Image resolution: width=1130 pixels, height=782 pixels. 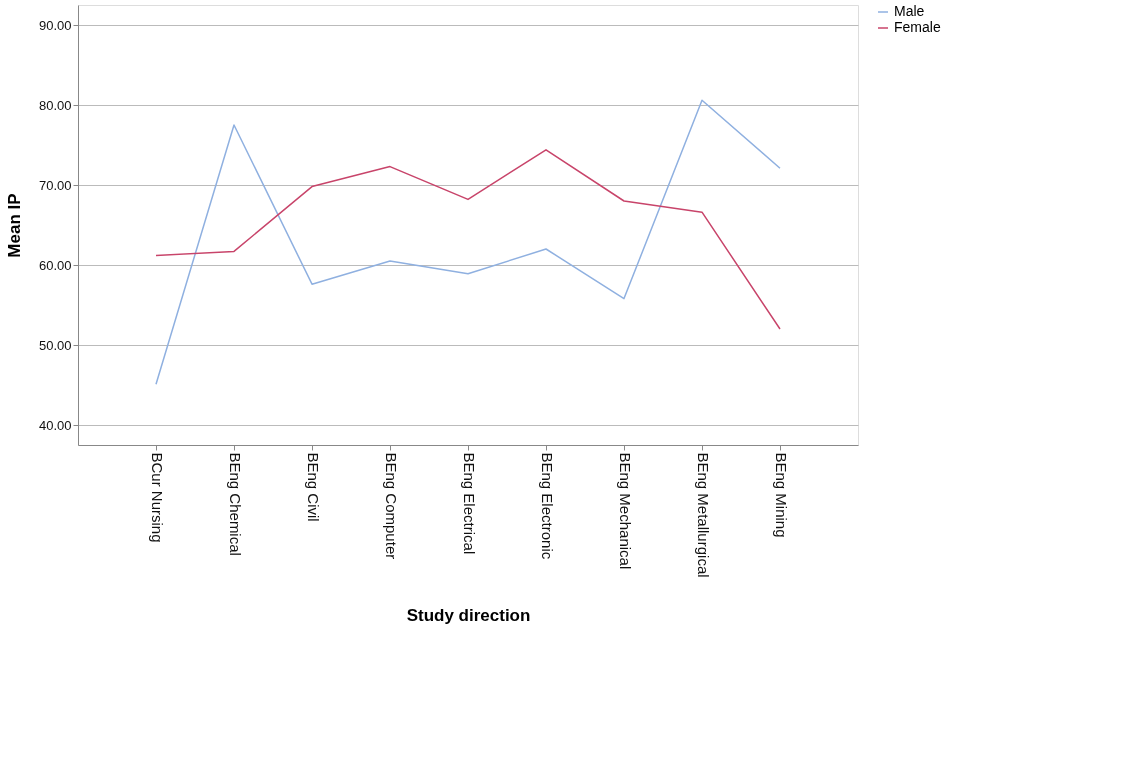 I want to click on x-tick-label: BEng Electronic, so click(x=547, y=506).